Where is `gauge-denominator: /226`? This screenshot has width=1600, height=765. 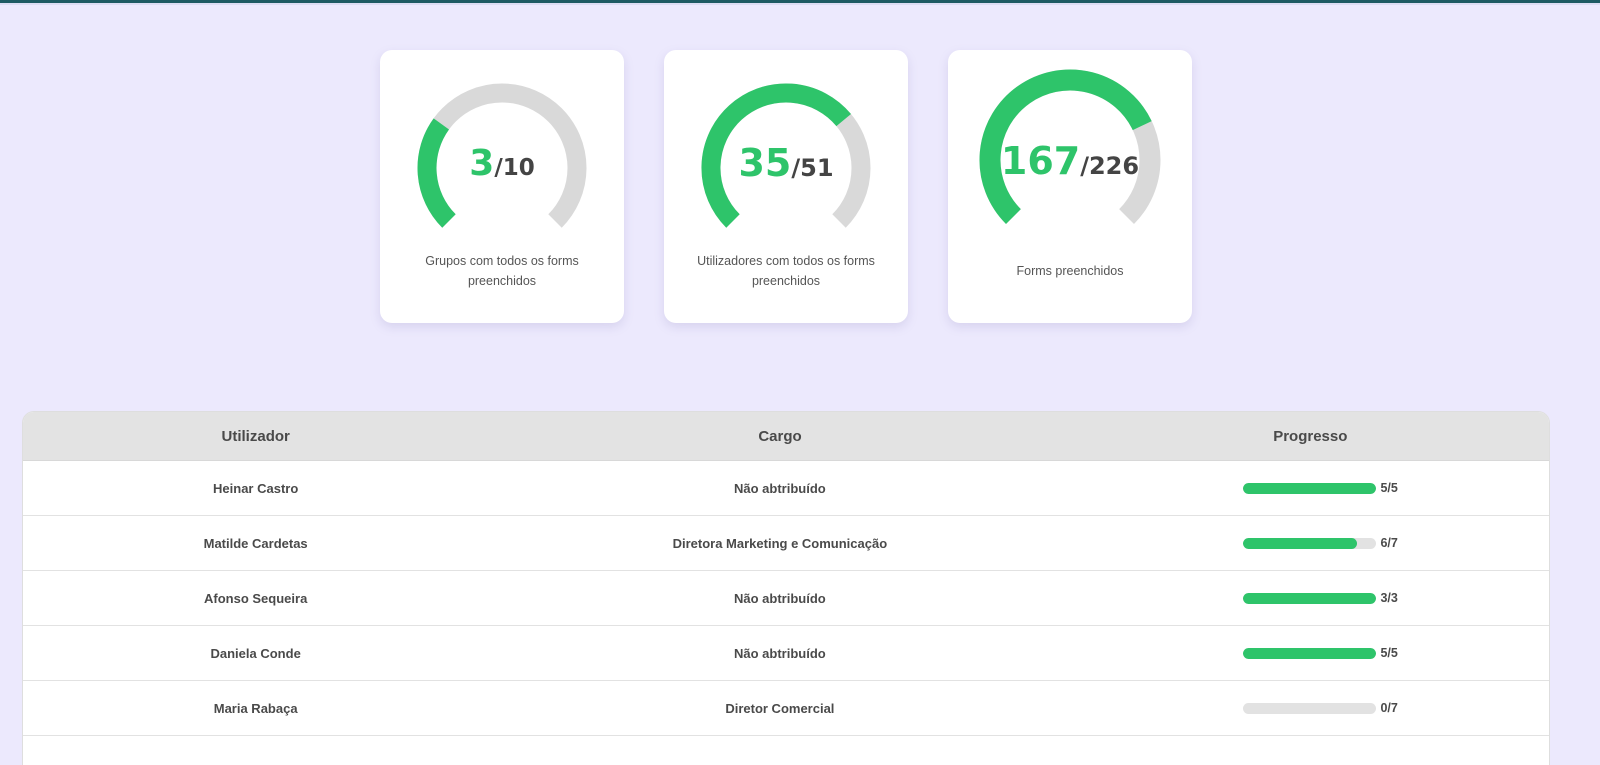
gauge-denominator: /226 is located at coordinates (1110, 166).